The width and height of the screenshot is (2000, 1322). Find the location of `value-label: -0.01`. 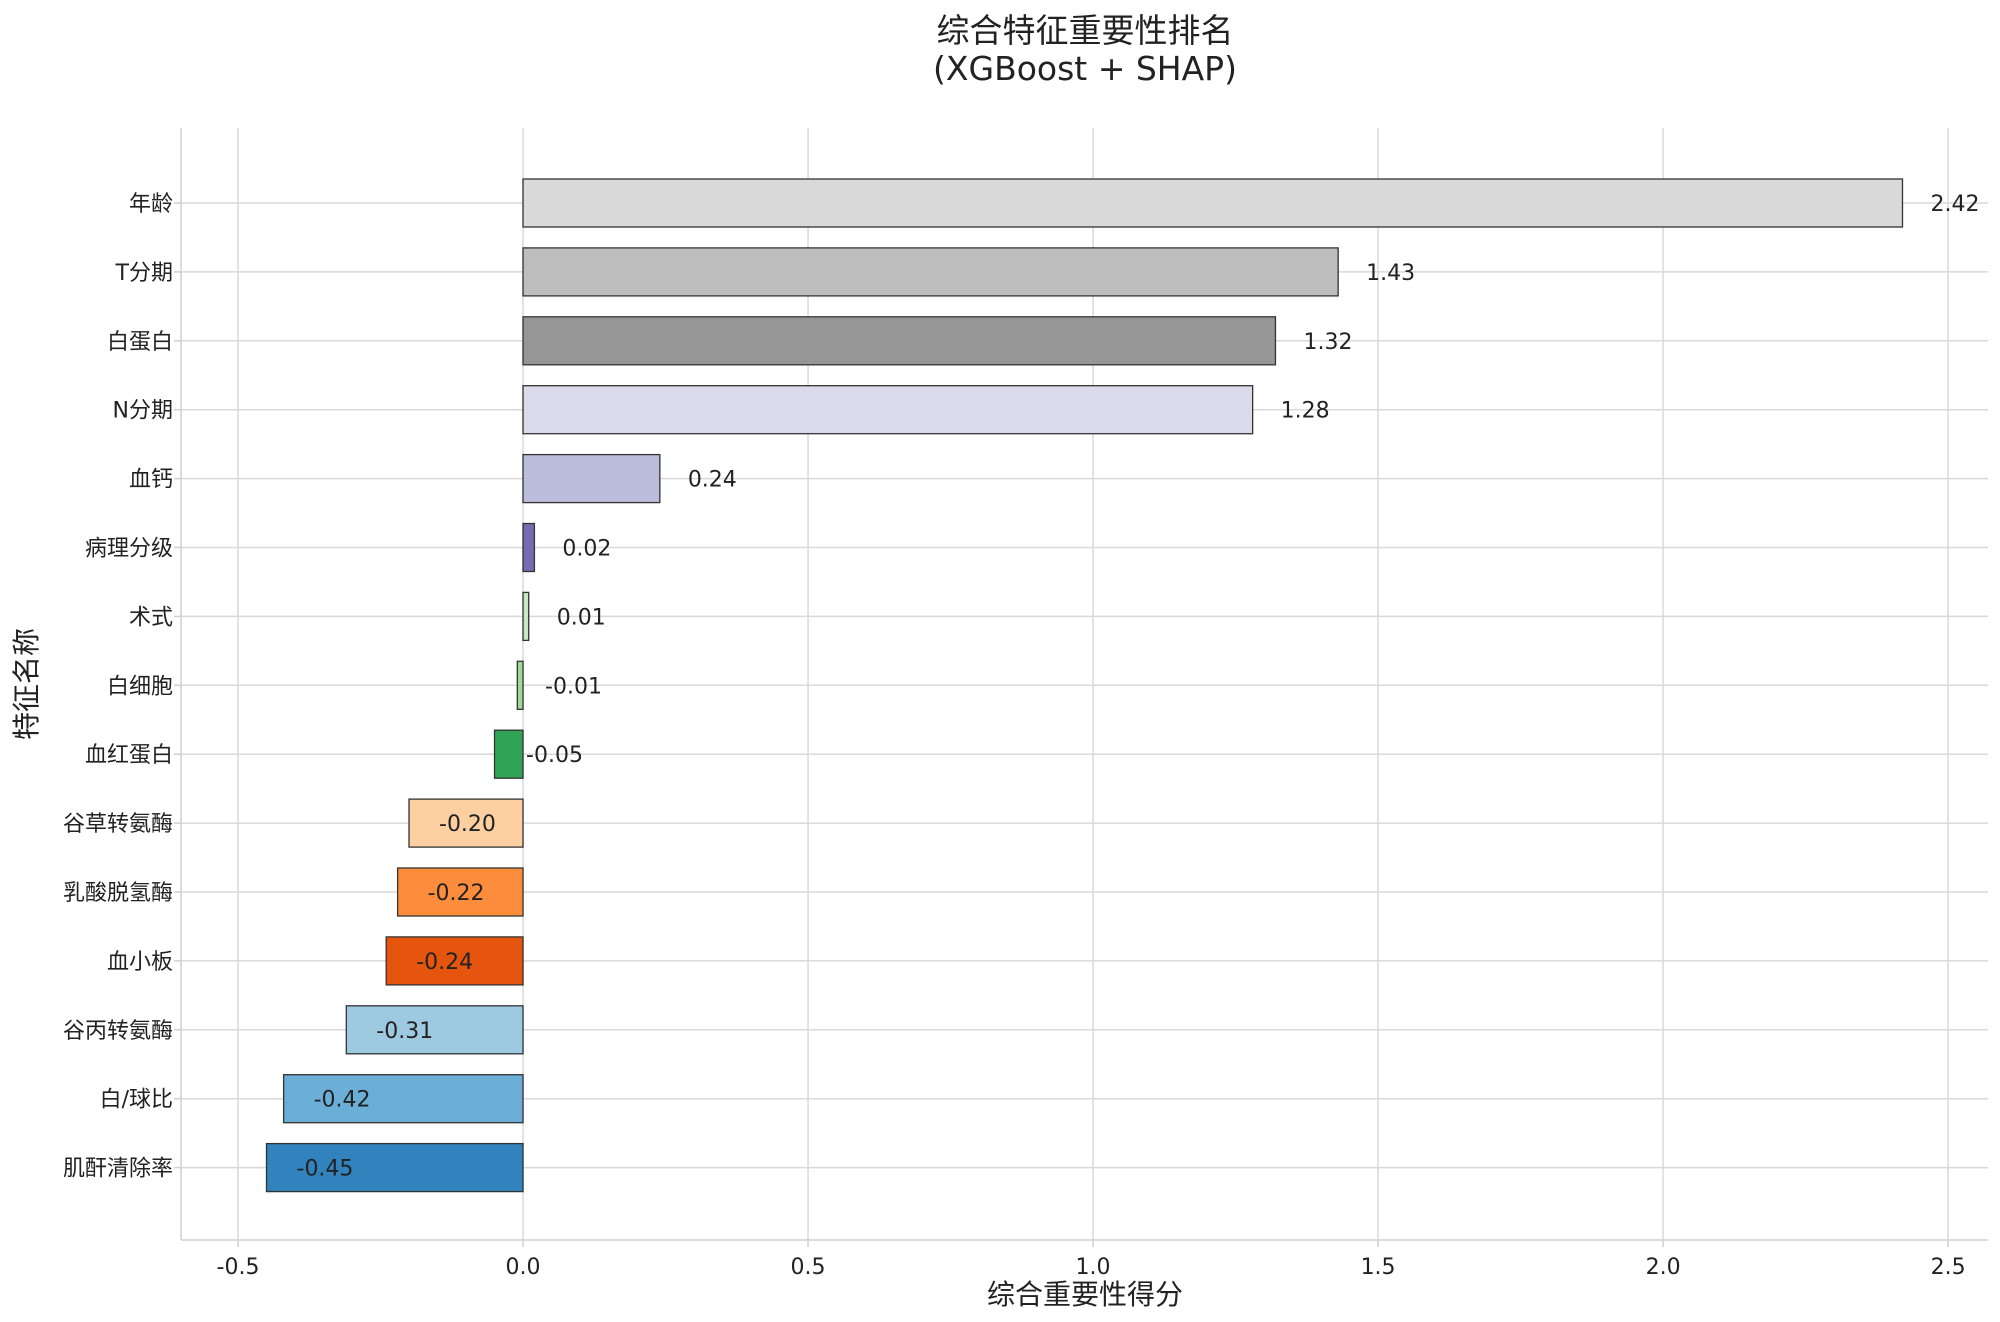

value-label: -0.01 is located at coordinates (573, 686).